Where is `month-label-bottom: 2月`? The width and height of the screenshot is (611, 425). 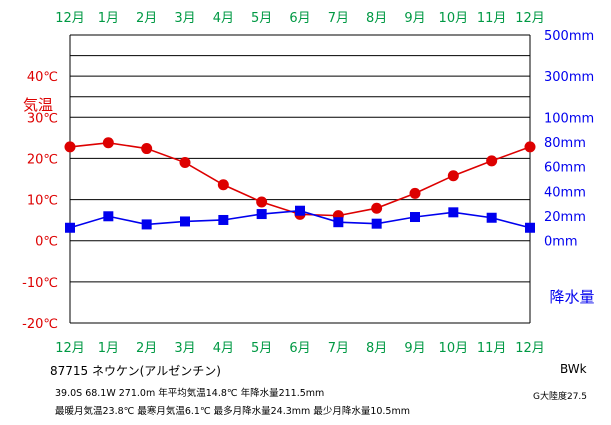
month-label-bottom: 2月 is located at coordinates (146, 348).